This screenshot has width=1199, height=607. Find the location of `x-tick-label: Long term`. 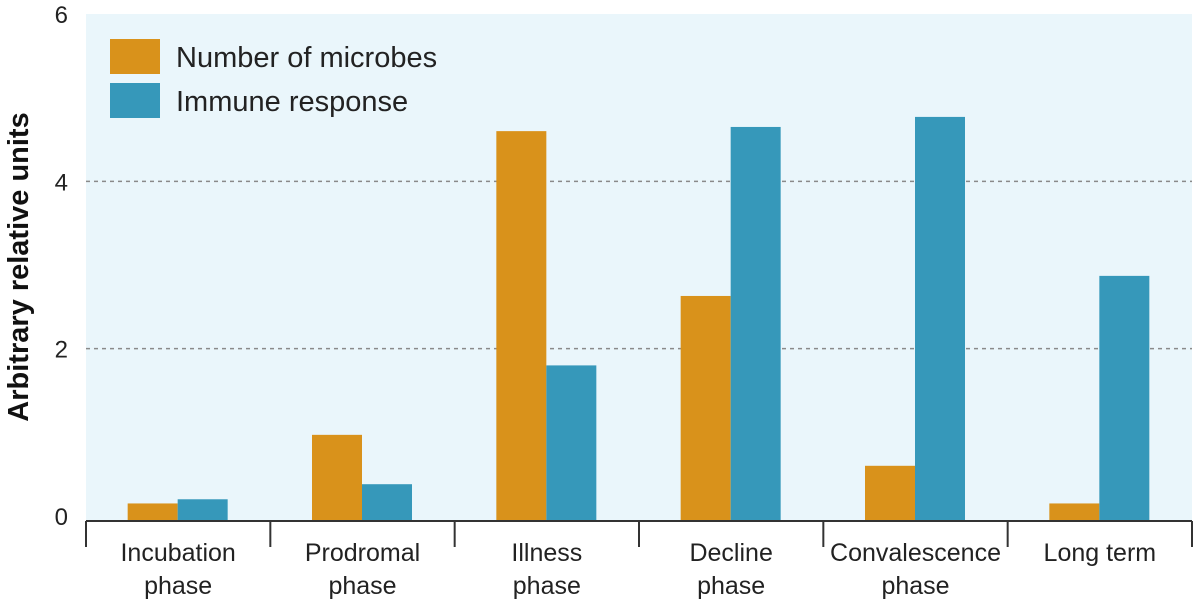

x-tick-label: Long term is located at coordinates (1100, 553).